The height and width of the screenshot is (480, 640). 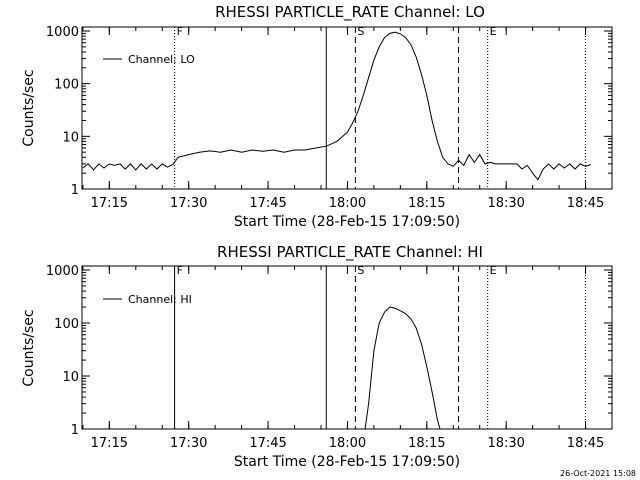 I want to click on legend-entry-lo: Channel: LO, so click(x=161, y=59).